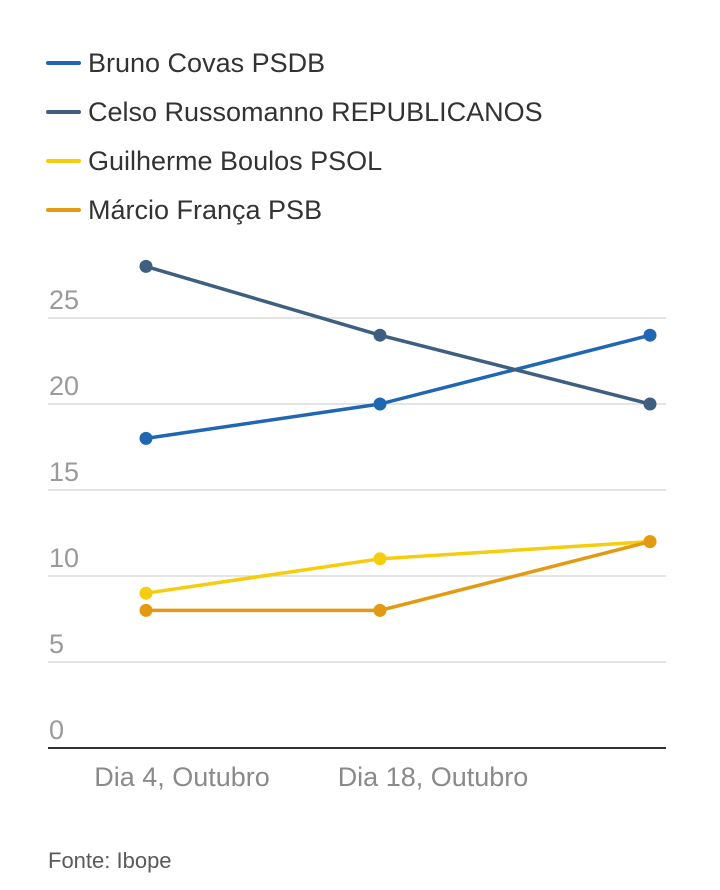 This screenshot has width=720, height=890. What do you see at coordinates (64, 558) in the screenshot?
I see `y-tick-label: 10` at bounding box center [64, 558].